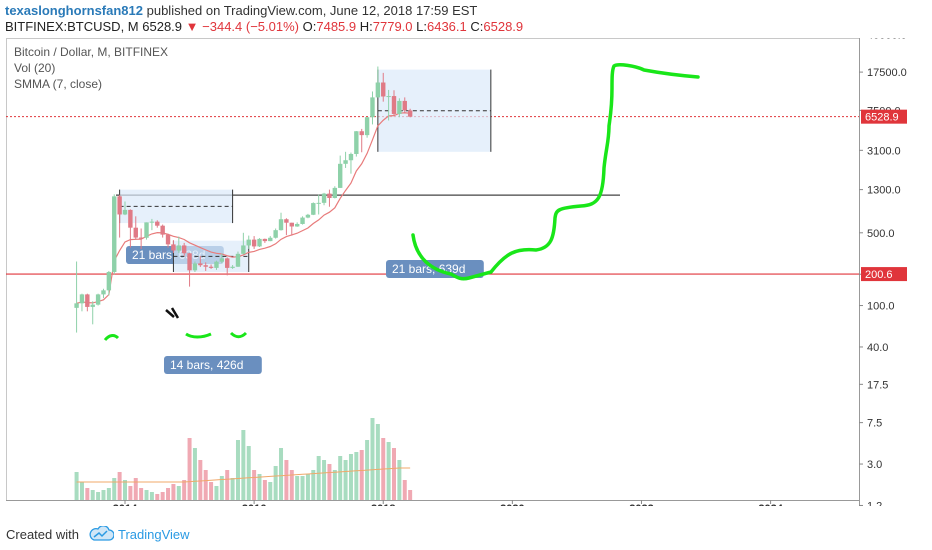 Image resolution: width=932 pixels, height=550 pixels. I want to click on price-tick-label: 1.2, so click(874, 503).